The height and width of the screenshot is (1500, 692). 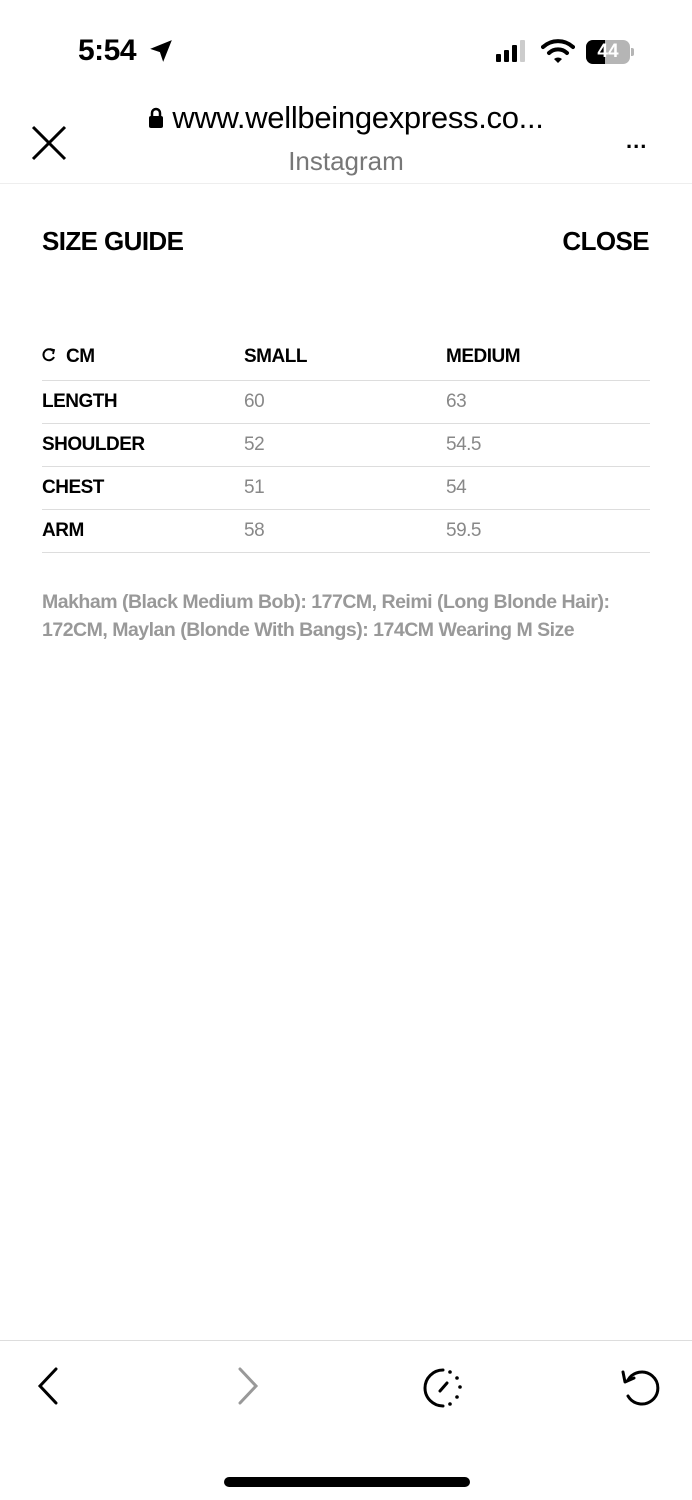 I want to click on location-arrow-icon, so click(x=161, y=51).